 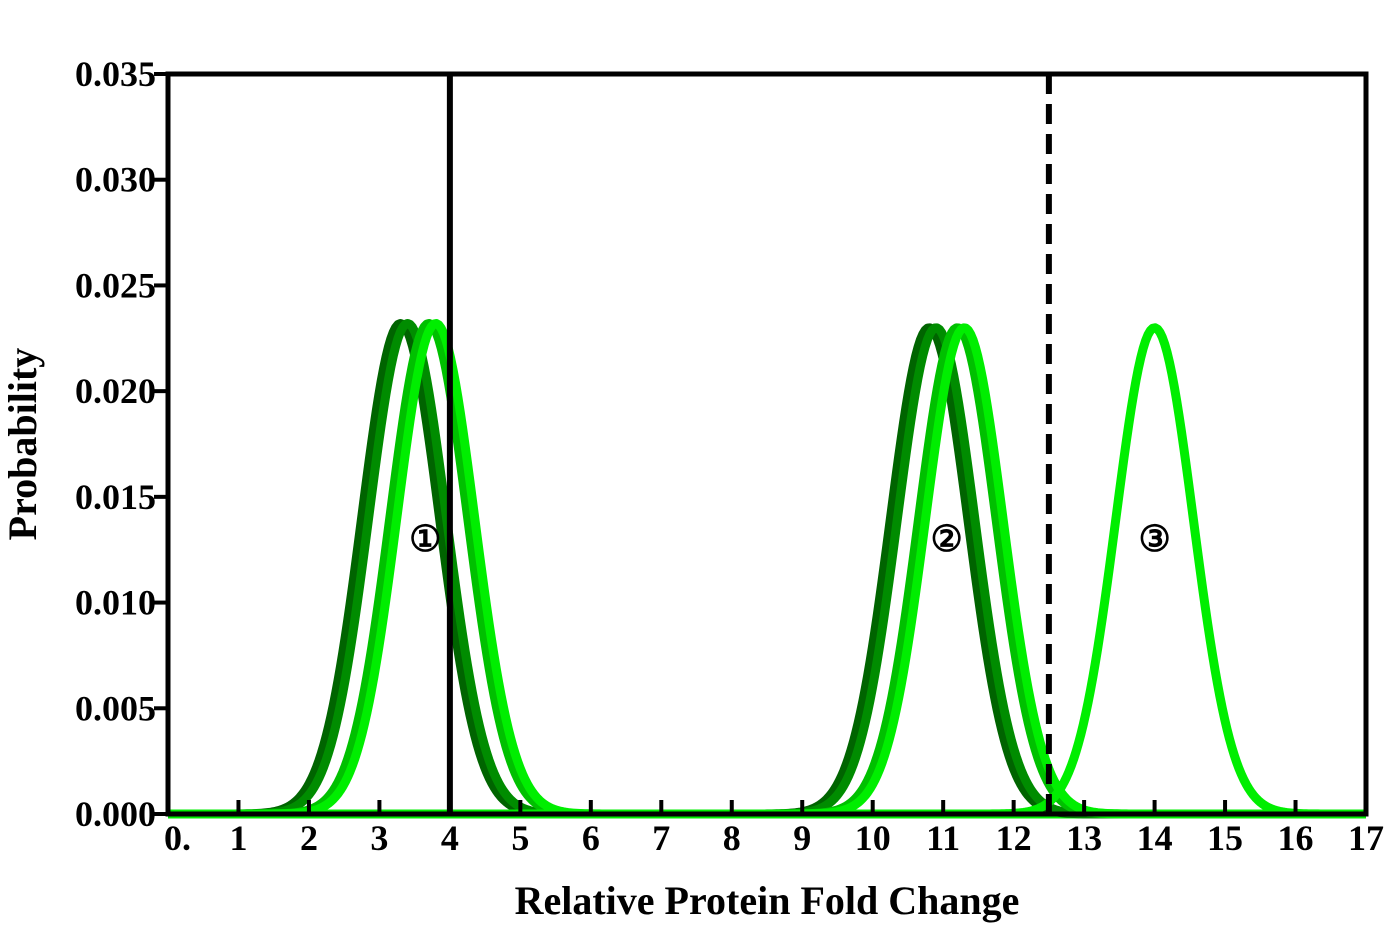 What do you see at coordinates (1296, 838) in the screenshot?
I see `x-tick-label: 16` at bounding box center [1296, 838].